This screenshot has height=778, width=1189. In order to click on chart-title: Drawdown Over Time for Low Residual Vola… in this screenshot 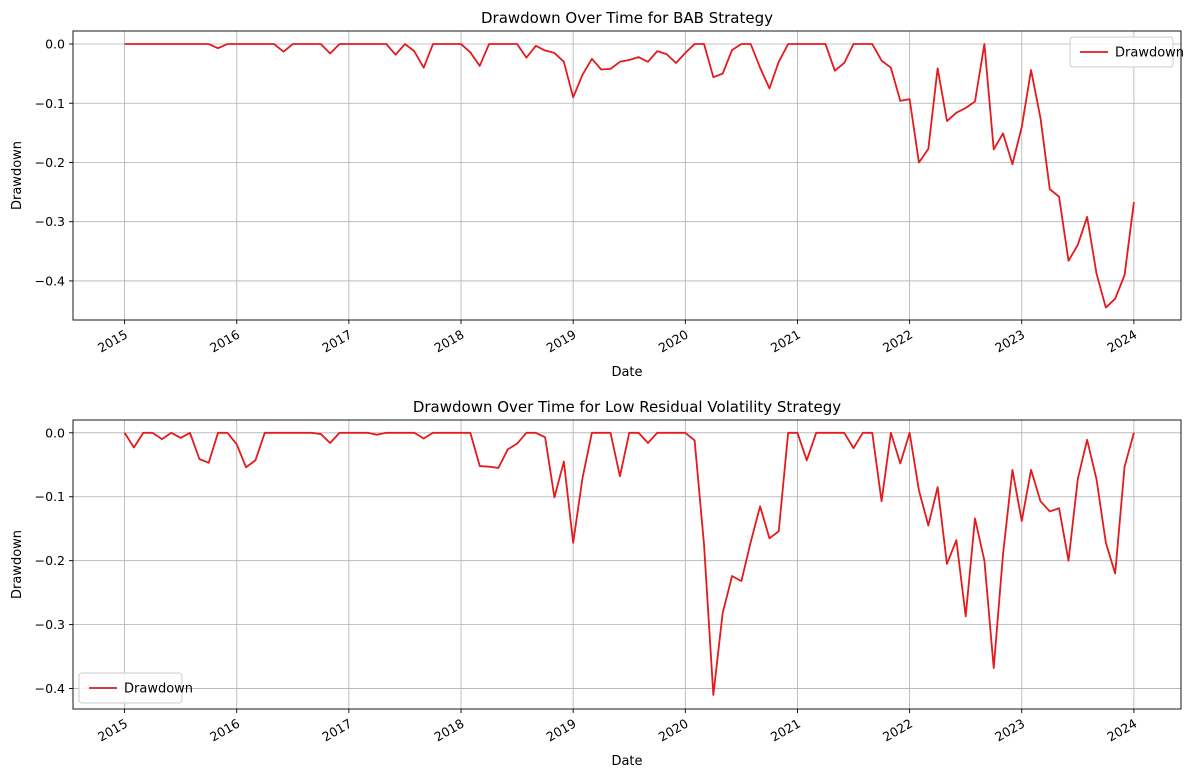, I will do `click(627, 407)`.